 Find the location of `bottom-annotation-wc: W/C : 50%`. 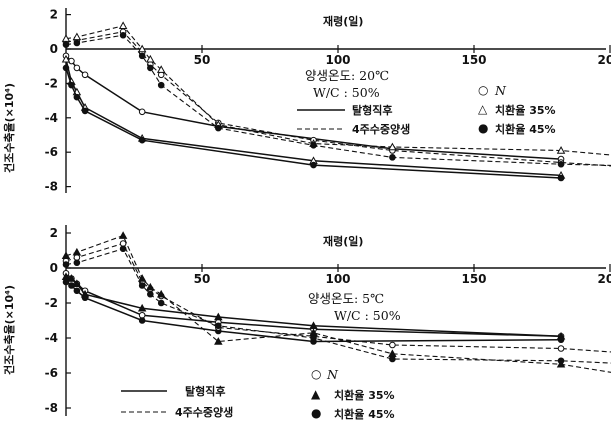

bottom-annotation-wc: W/C : 50% is located at coordinates (367, 315).